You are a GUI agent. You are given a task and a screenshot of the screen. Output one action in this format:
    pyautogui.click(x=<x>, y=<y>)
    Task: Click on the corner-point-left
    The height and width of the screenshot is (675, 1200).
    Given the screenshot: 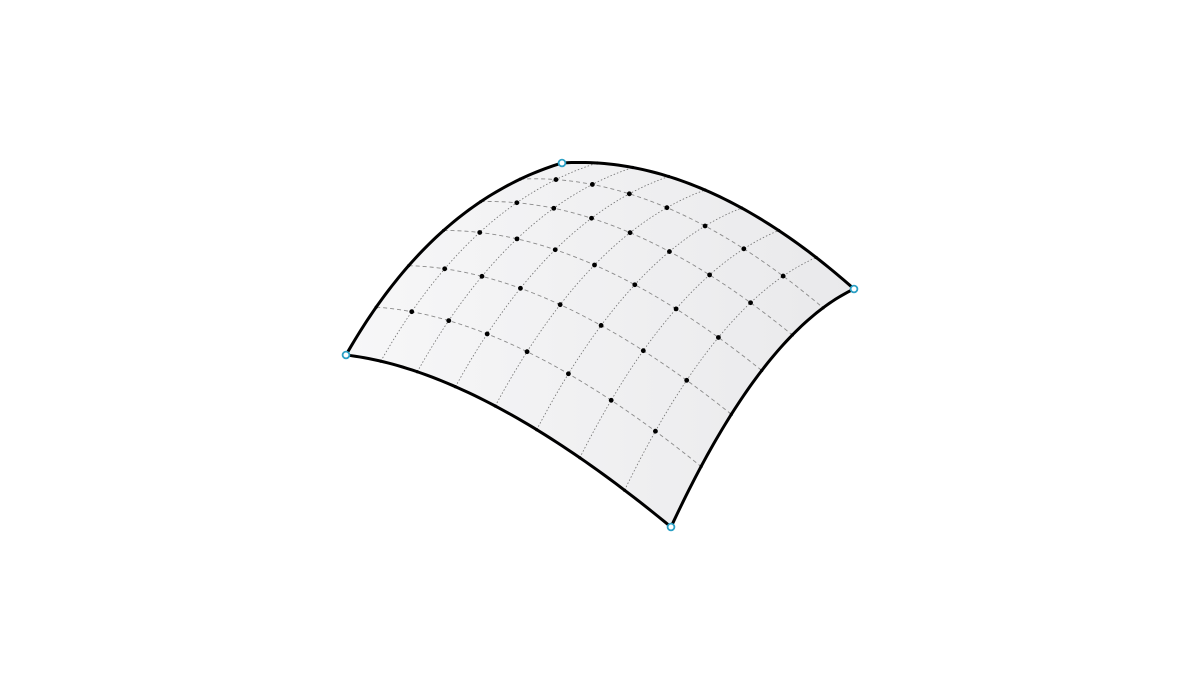 What is the action you would take?
    pyautogui.click(x=346, y=355)
    